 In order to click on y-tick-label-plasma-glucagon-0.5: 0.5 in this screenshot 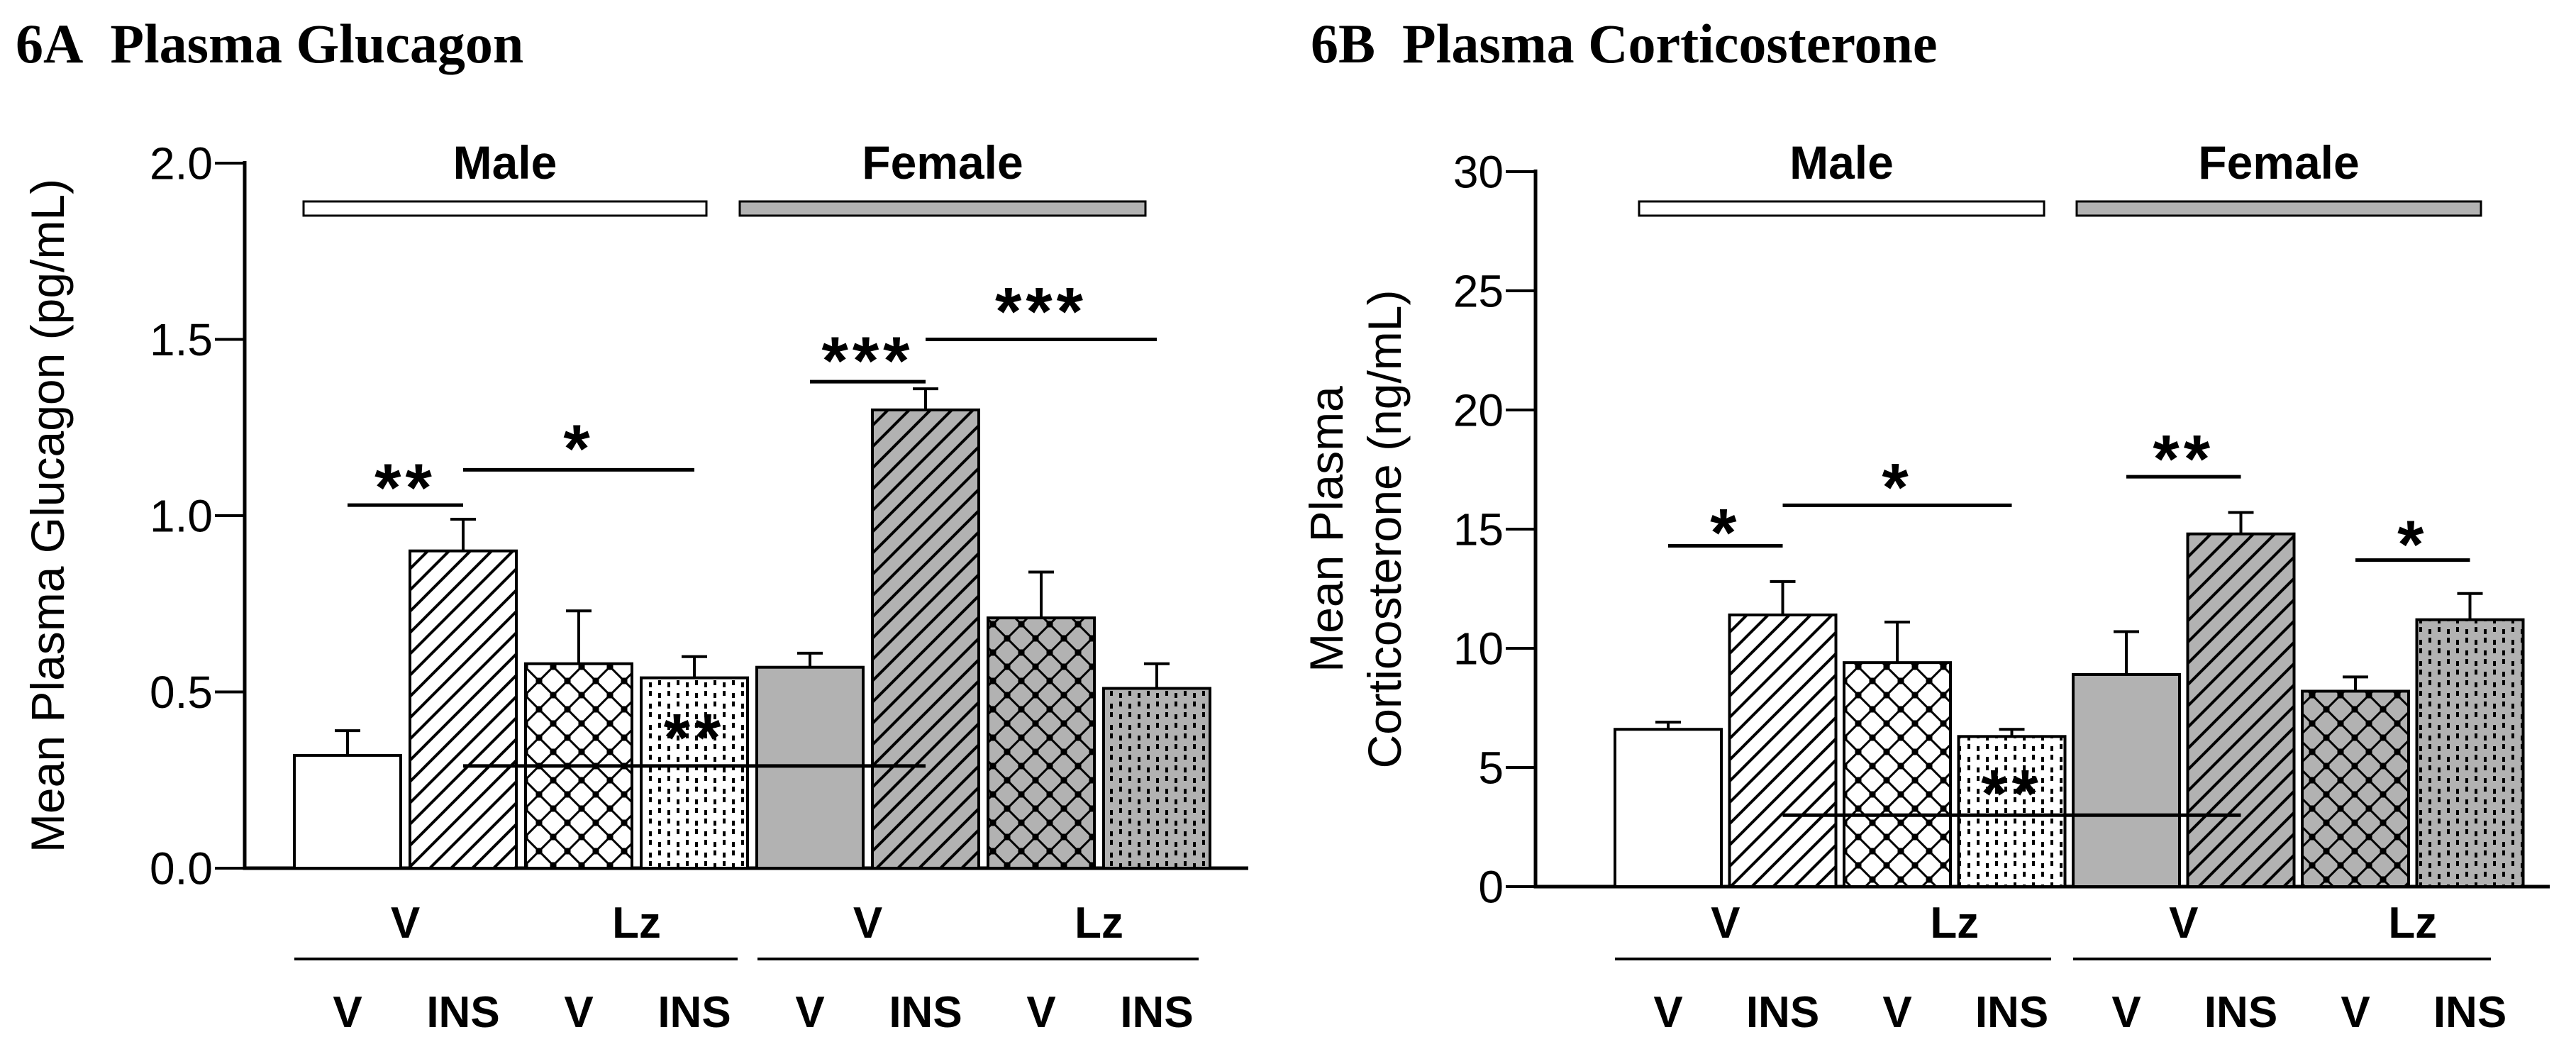, I will do `click(181, 692)`.